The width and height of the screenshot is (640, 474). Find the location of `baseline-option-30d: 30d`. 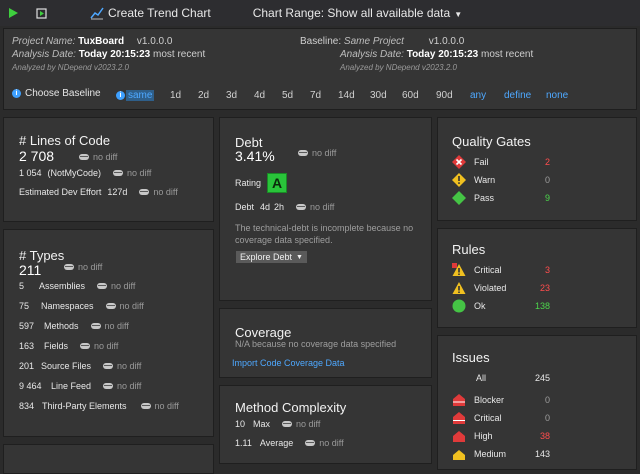

baseline-option-30d: 30d is located at coordinates (378, 95).